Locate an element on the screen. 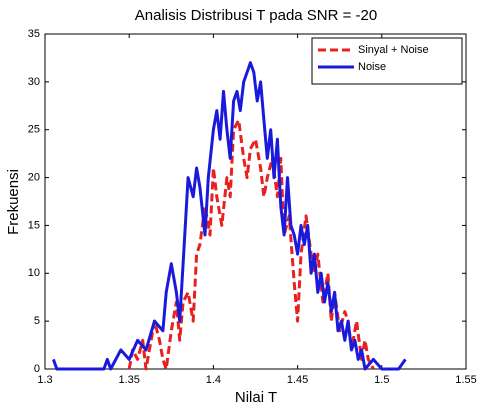 The width and height of the screenshot is (489, 409). legend-box is located at coordinates (387, 61).